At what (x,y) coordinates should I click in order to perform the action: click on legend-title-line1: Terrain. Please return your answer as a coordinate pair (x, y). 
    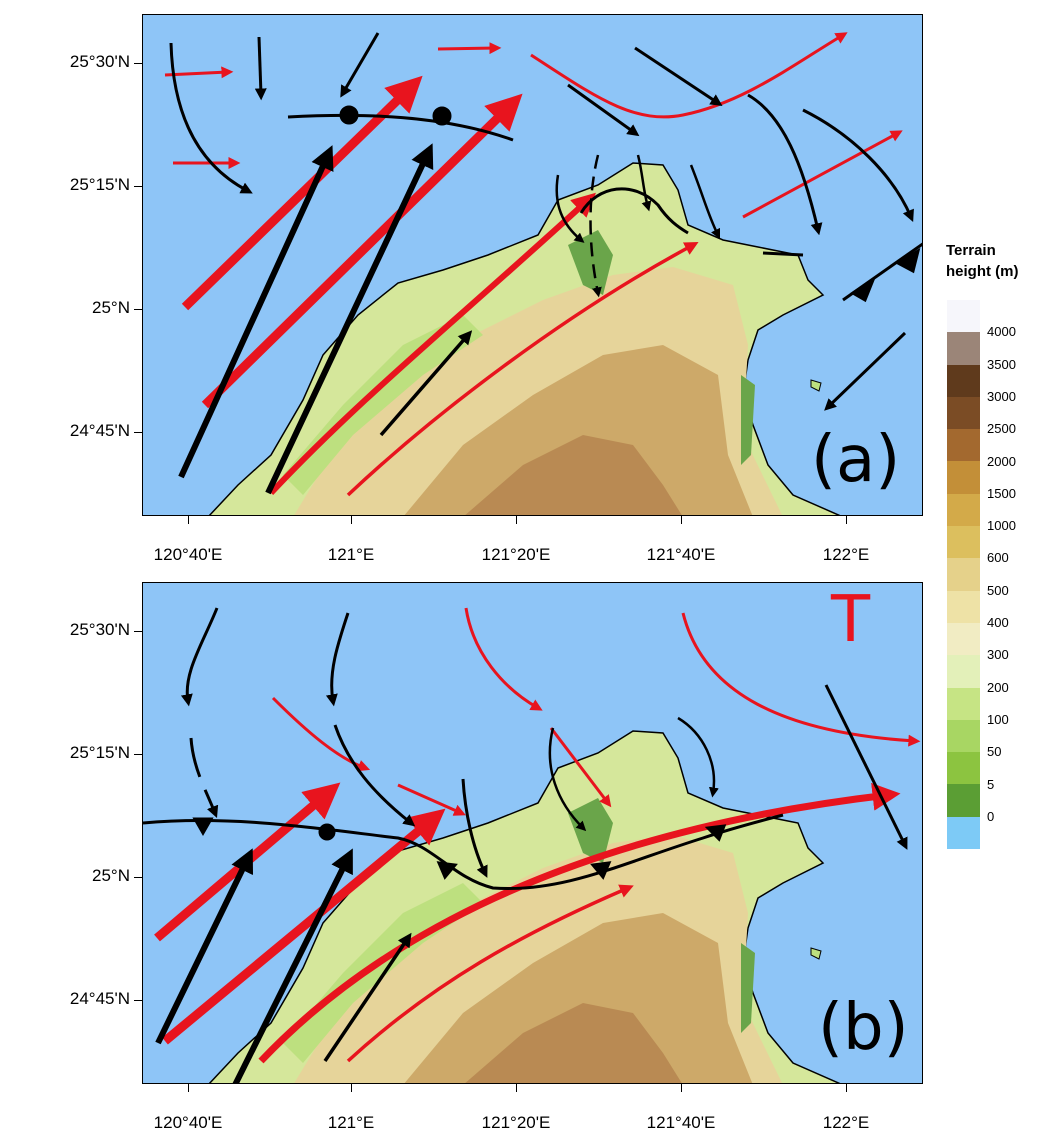
    Looking at the image, I should click on (971, 250).